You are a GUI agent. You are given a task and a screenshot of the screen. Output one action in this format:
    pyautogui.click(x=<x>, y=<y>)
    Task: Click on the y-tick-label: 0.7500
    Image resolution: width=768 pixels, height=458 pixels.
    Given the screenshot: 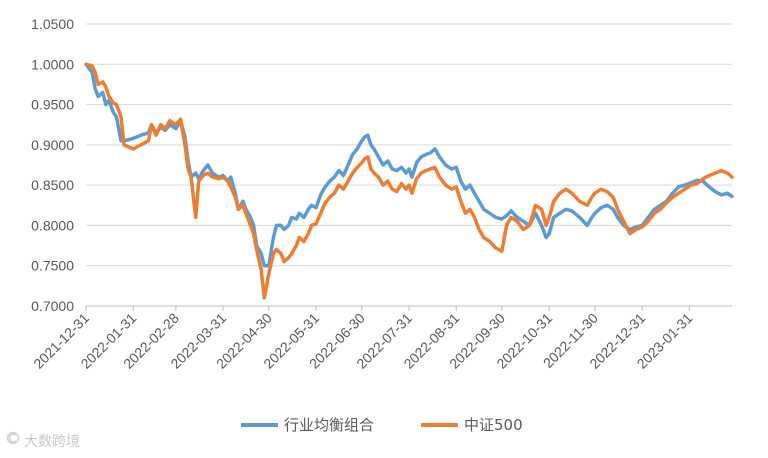 What is the action you would take?
    pyautogui.click(x=52, y=266)
    